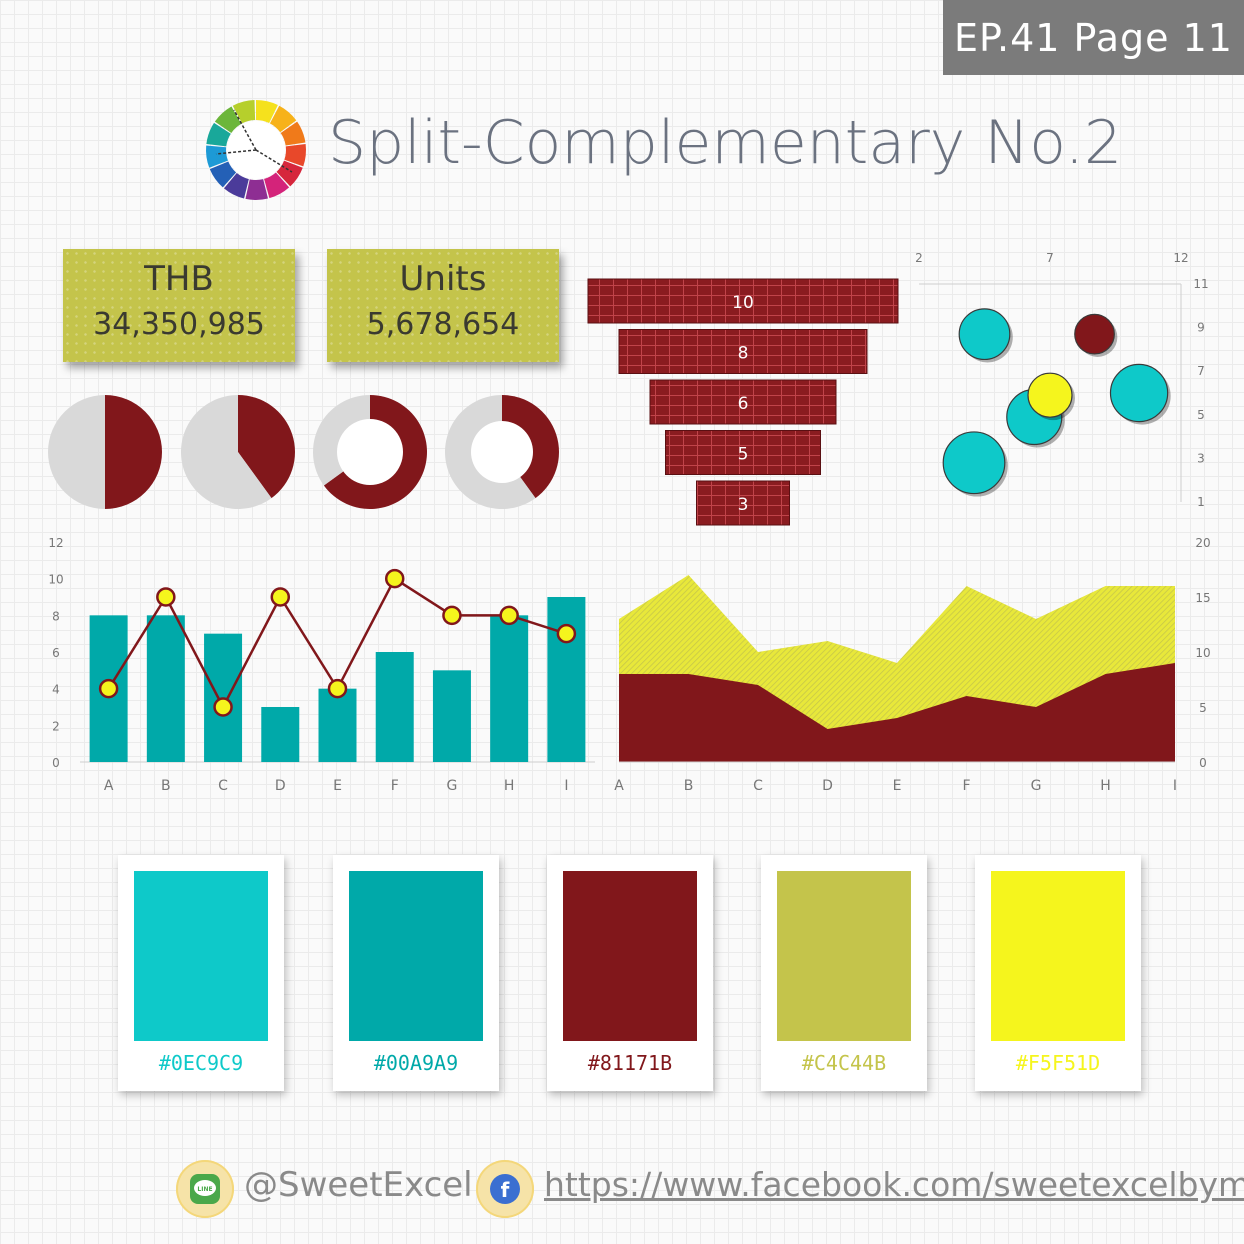  Describe the element at coordinates (416, 1063) in the screenshot. I see `color-hex-label: #00A9A9` at that location.